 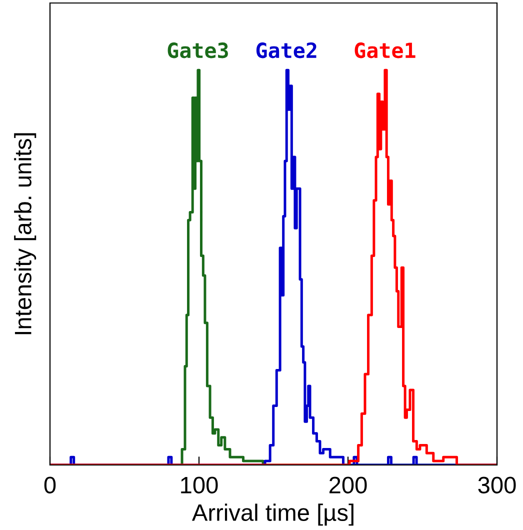 What do you see at coordinates (385, 50) in the screenshot?
I see `series-label: Gate1` at bounding box center [385, 50].